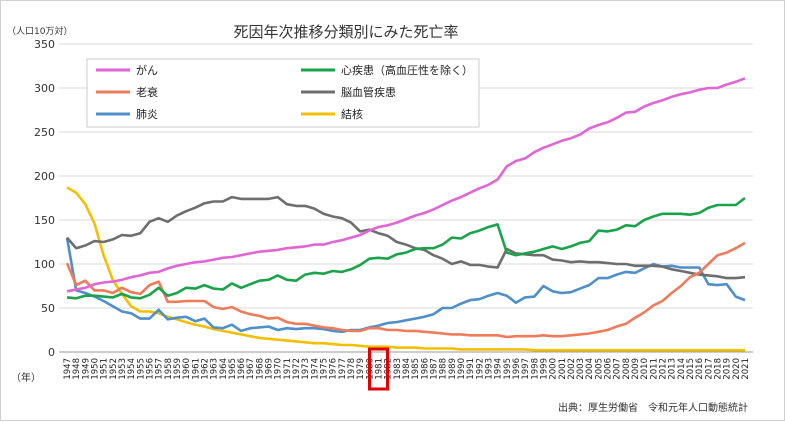 This screenshot has height=422, width=785. I want to click on x-tick-label: 1960, so click(187, 369).